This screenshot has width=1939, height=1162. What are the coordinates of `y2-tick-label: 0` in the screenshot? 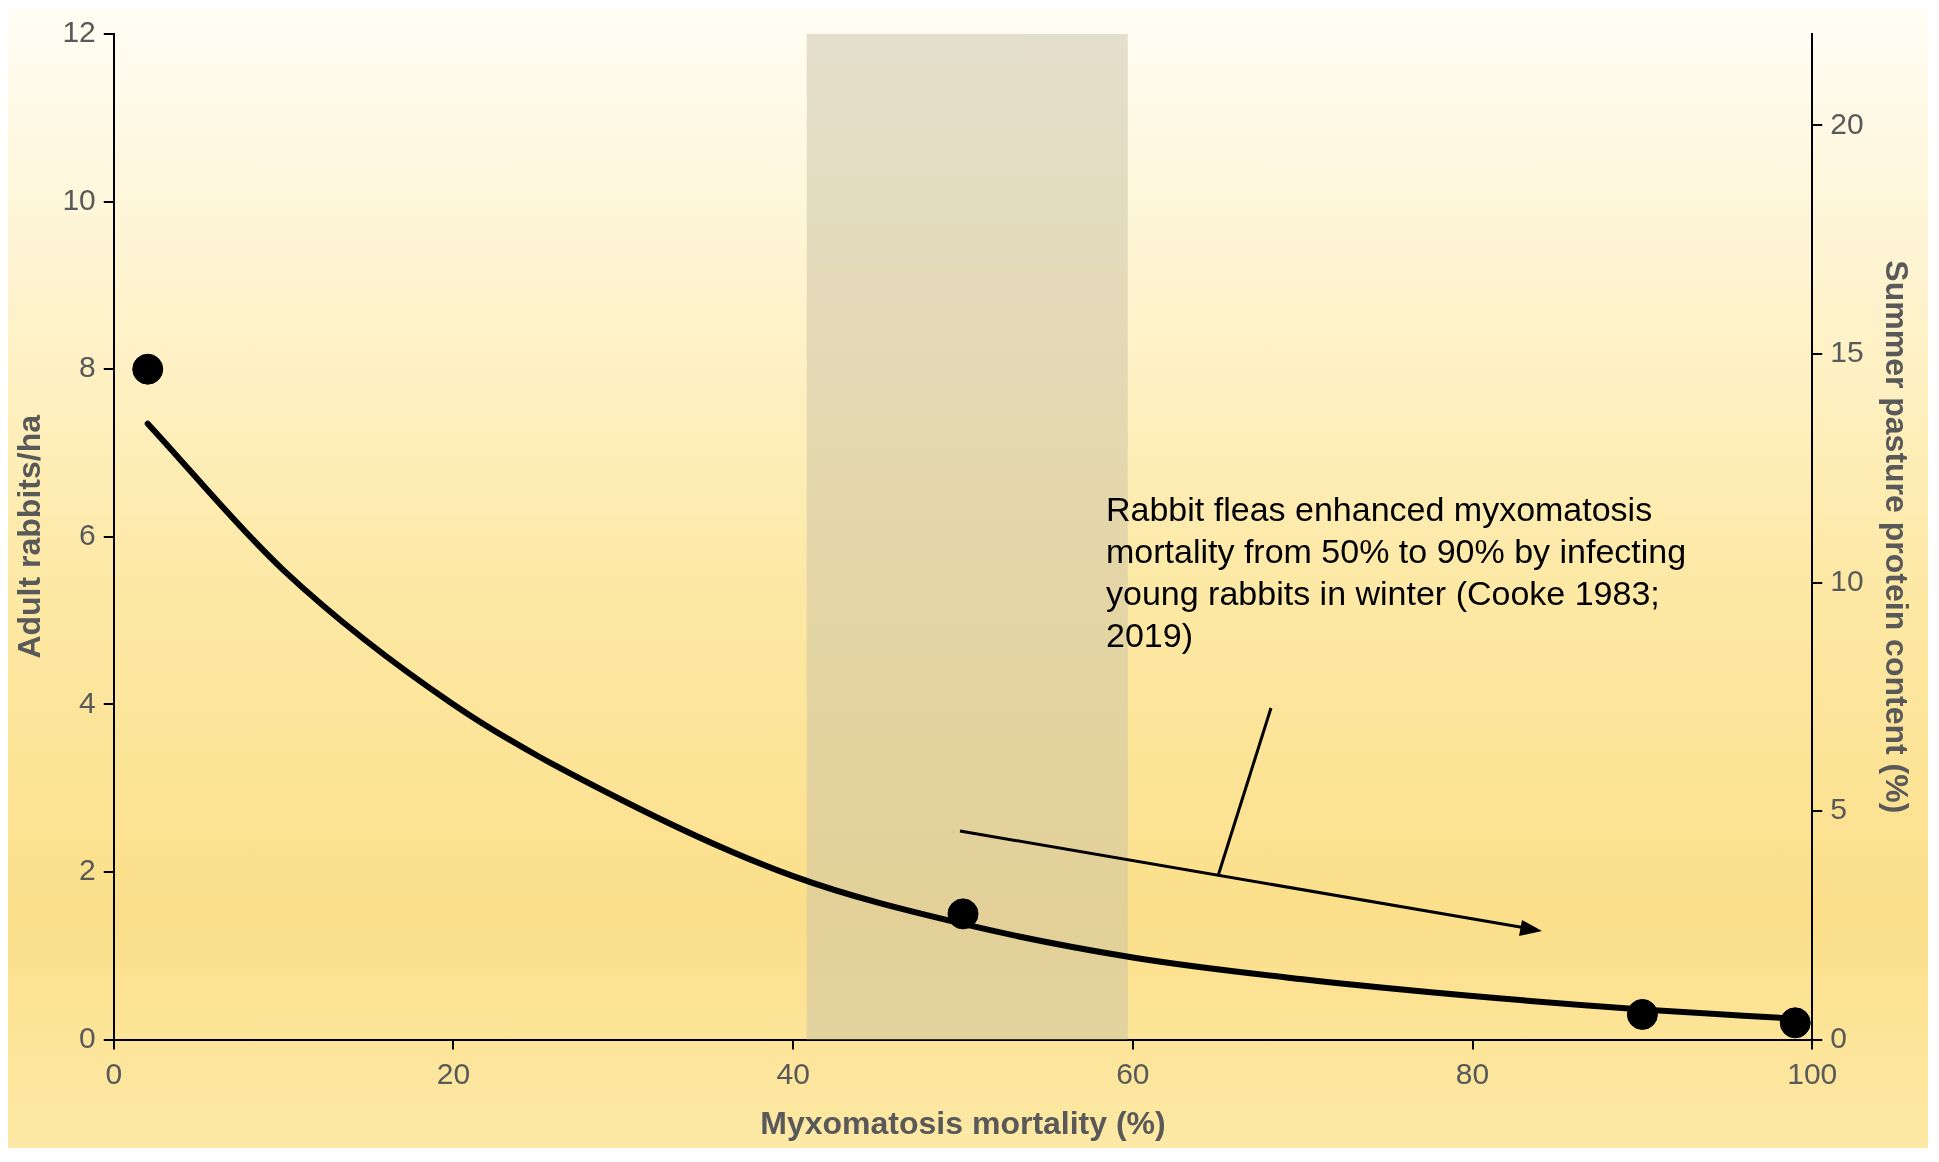 It's located at (1838, 1037).